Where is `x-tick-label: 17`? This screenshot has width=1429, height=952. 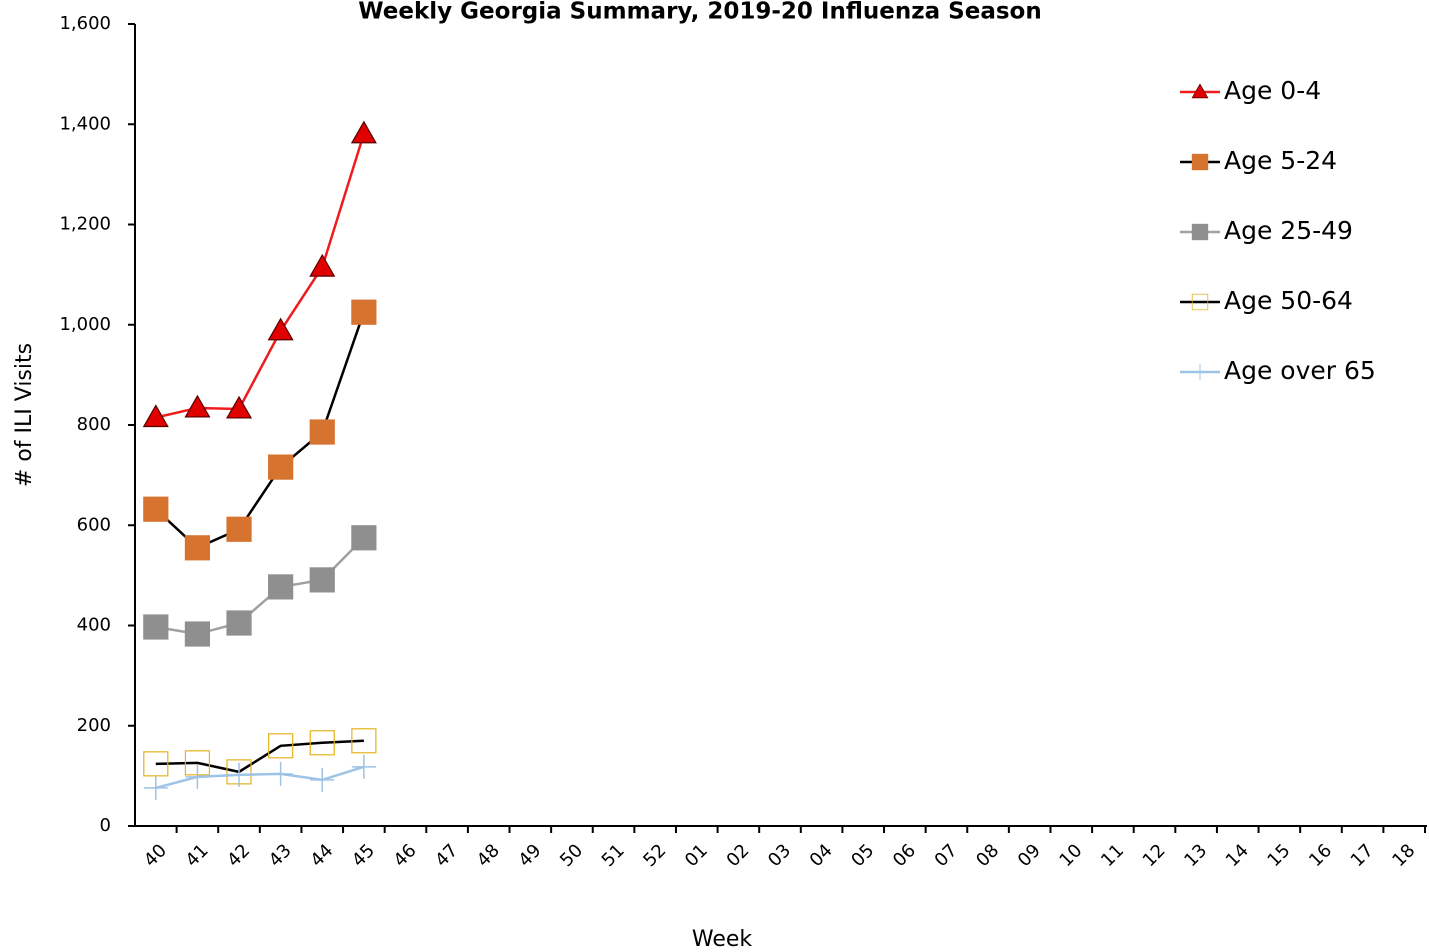 x-tick-label: 17 is located at coordinates (1362, 855).